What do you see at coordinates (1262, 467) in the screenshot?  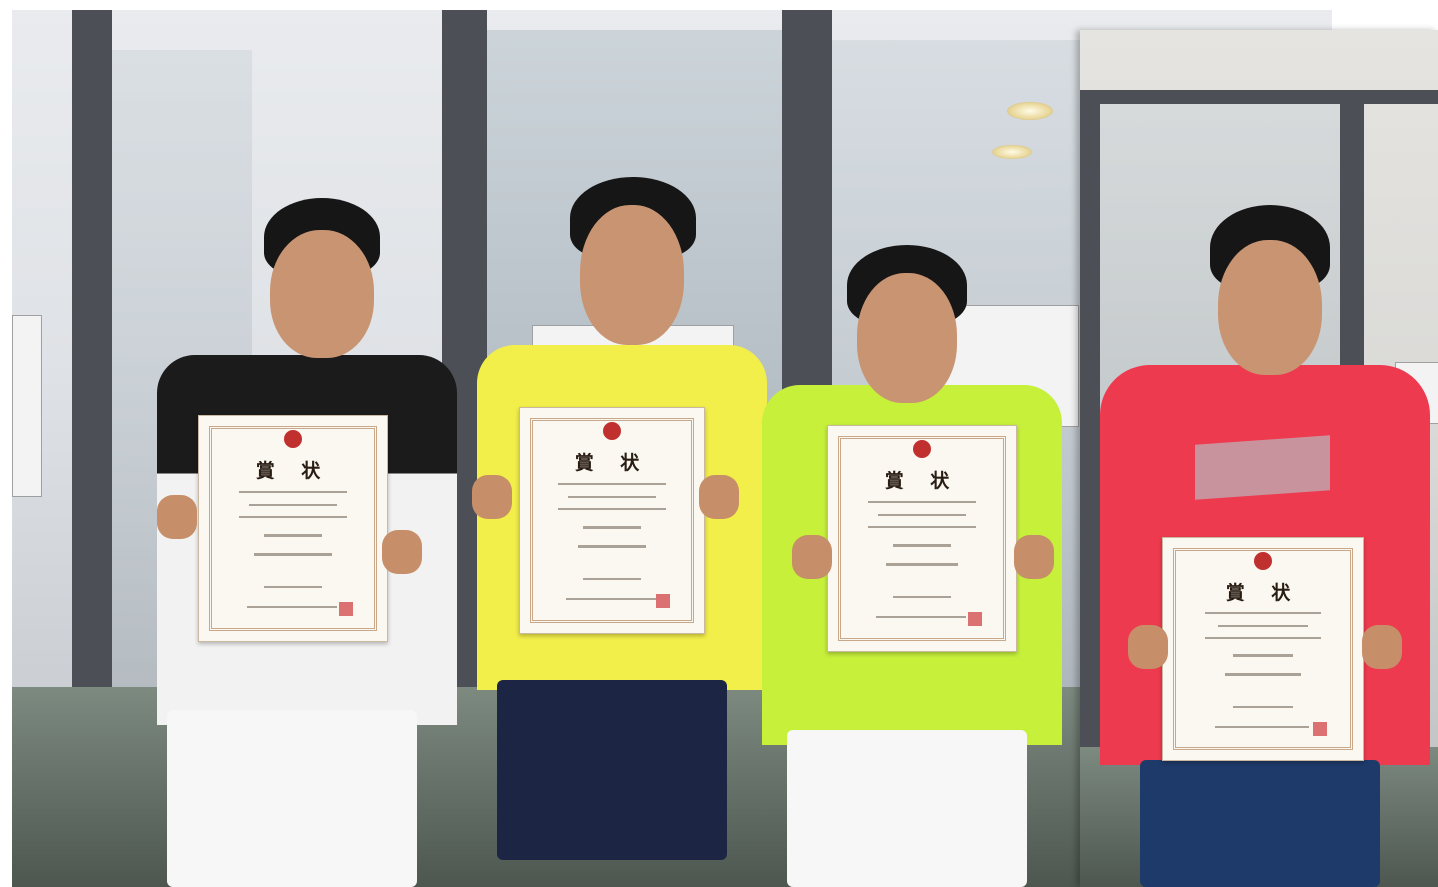 I see `hoodie-logo` at bounding box center [1262, 467].